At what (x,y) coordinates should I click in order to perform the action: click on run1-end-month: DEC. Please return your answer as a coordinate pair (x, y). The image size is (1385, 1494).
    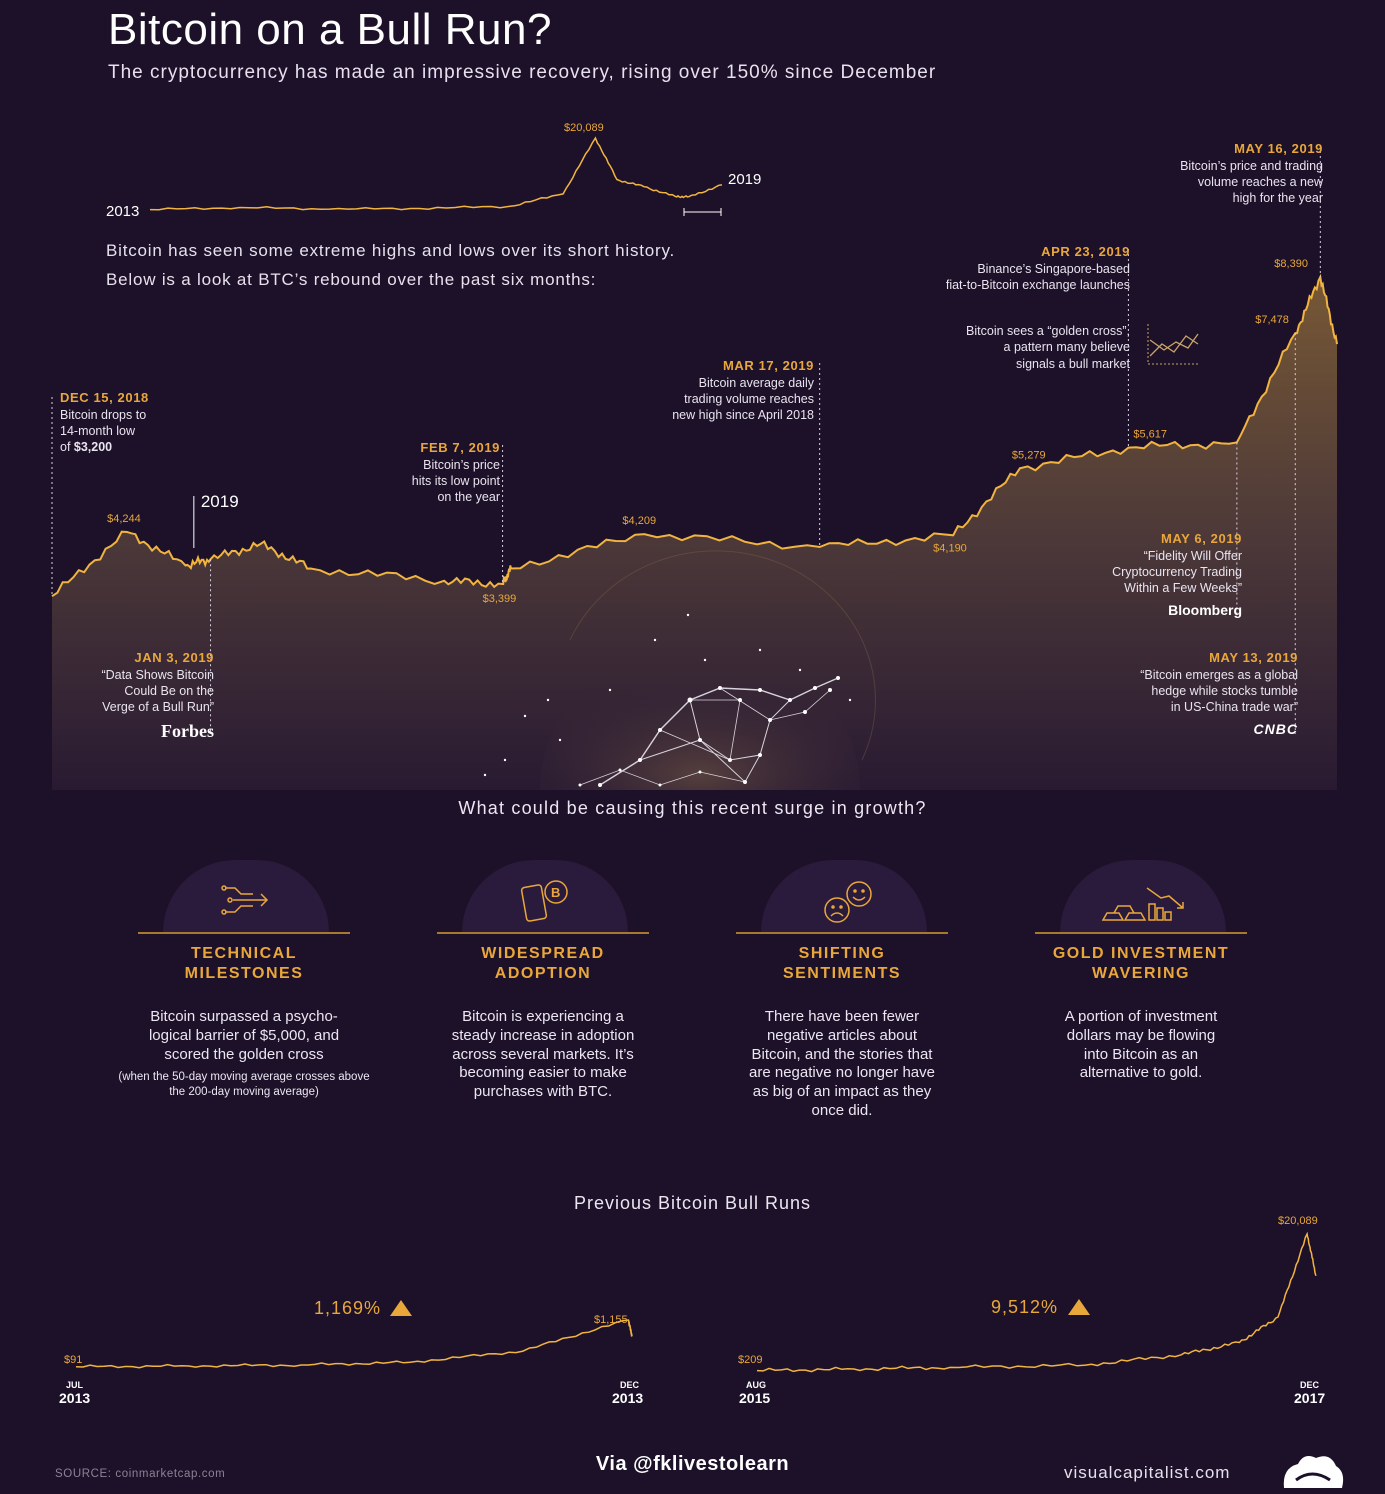
    Looking at the image, I should click on (630, 1385).